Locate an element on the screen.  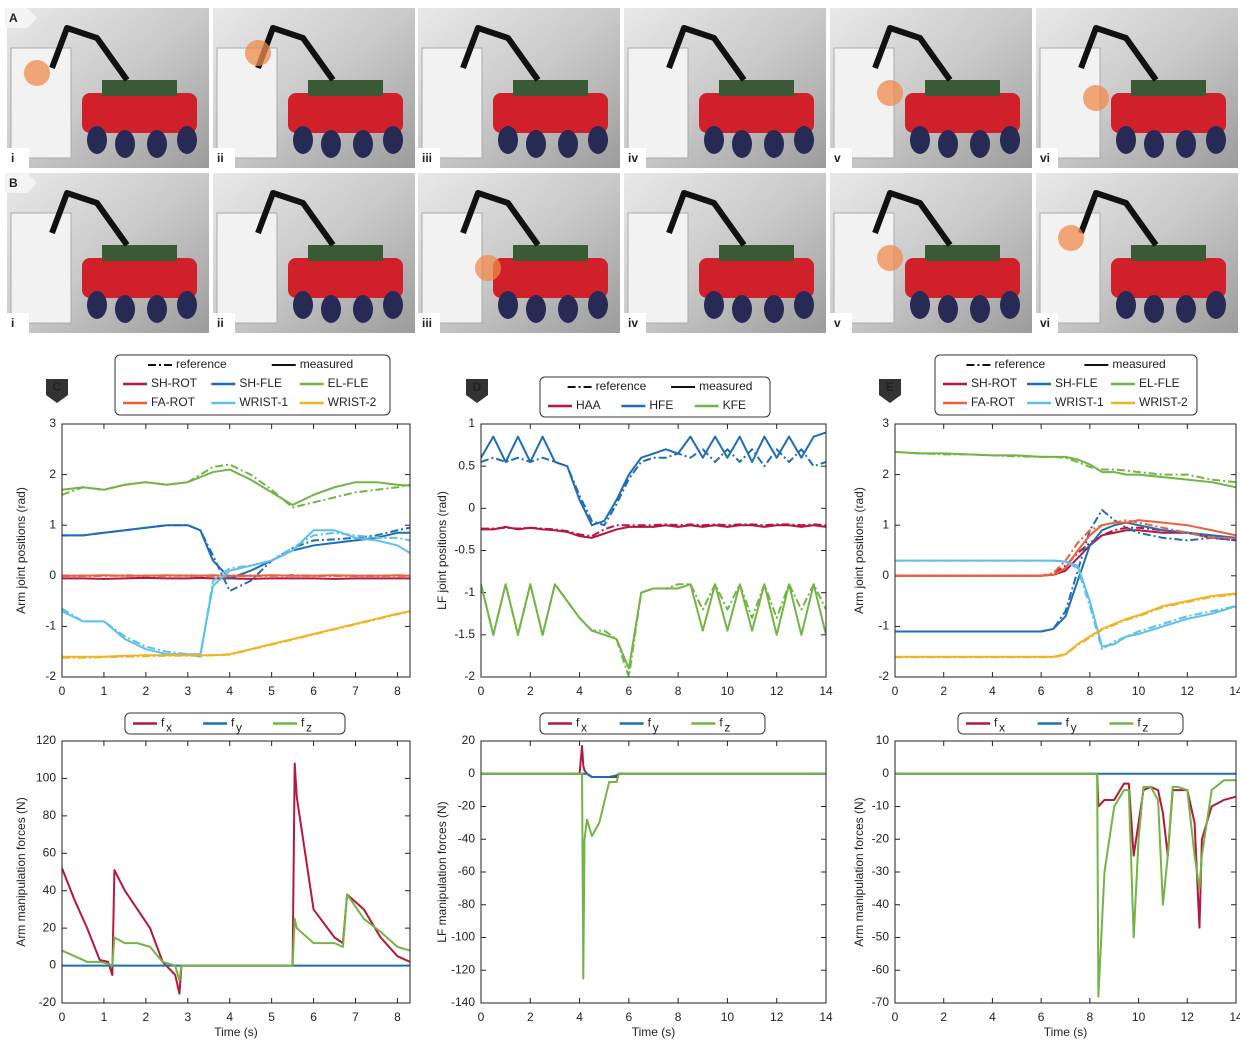
y-tick-label: 3 is located at coordinates (885, 423).